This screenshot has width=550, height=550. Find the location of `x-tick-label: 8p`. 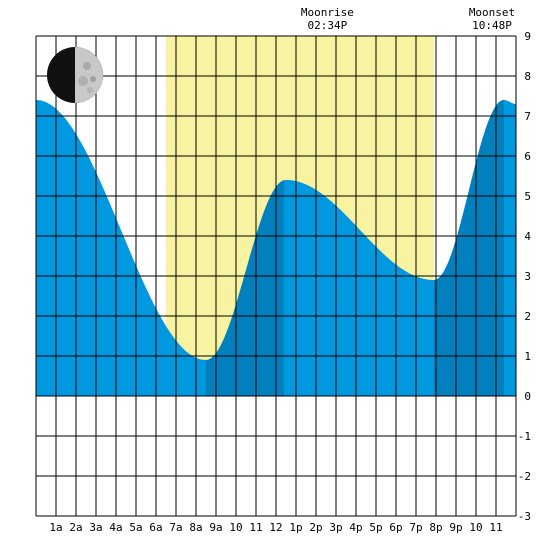

x-tick-label: 8p is located at coordinates (435, 527).